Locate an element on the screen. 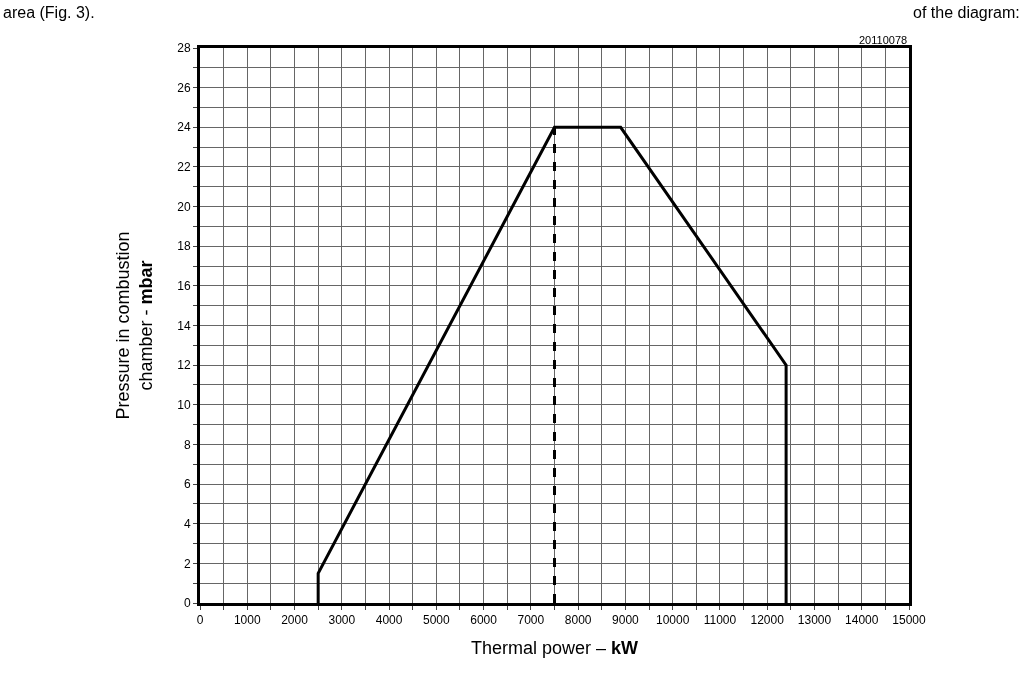  x-tick-label: 12000 is located at coordinates (767, 620).